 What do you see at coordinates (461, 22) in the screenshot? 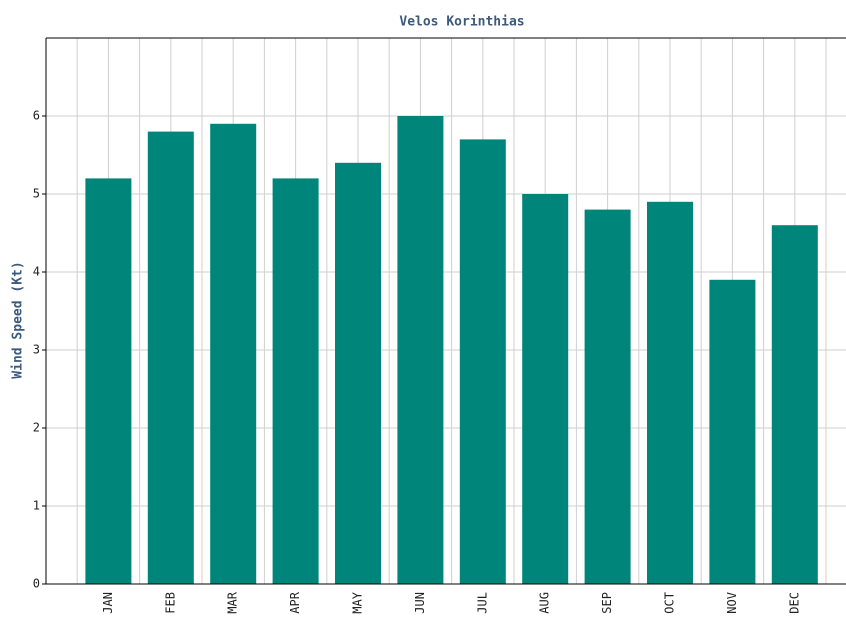
I see `chart-title: Velos Korinthias` at bounding box center [461, 22].